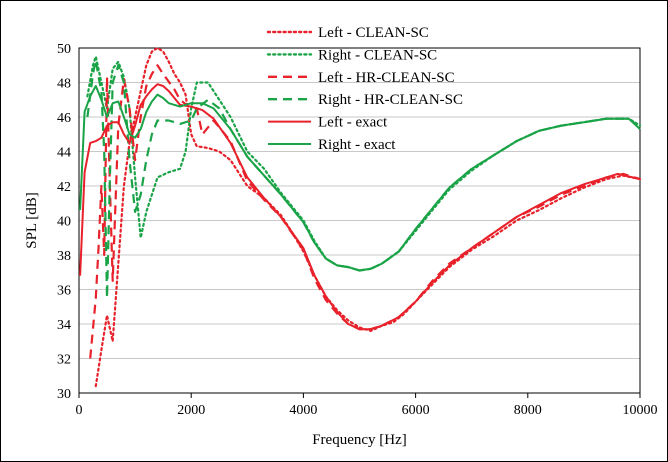 Image resolution: width=668 pixels, height=462 pixels. What do you see at coordinates (303, 410) in the screenshot?
I see `x-tick-label: 4000` at bounding box center [303, 410].